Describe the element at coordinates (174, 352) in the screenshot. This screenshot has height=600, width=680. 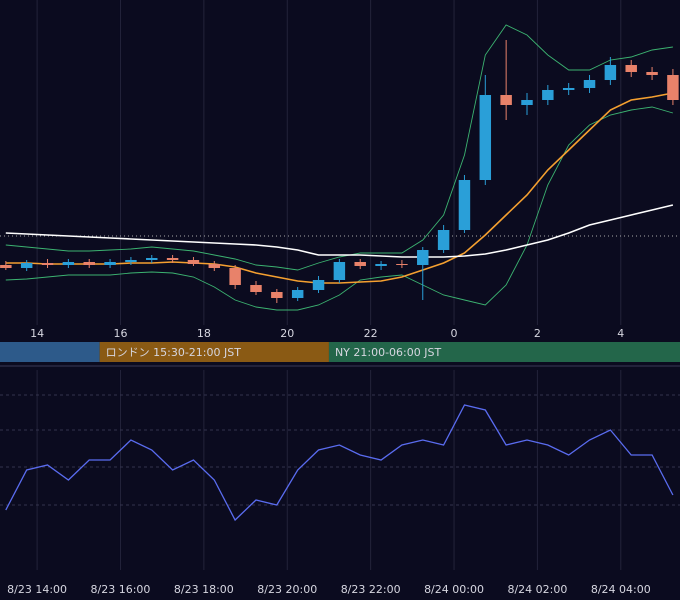
I see `session-label: ロンドン 15:30-21:00 JST` at that location.